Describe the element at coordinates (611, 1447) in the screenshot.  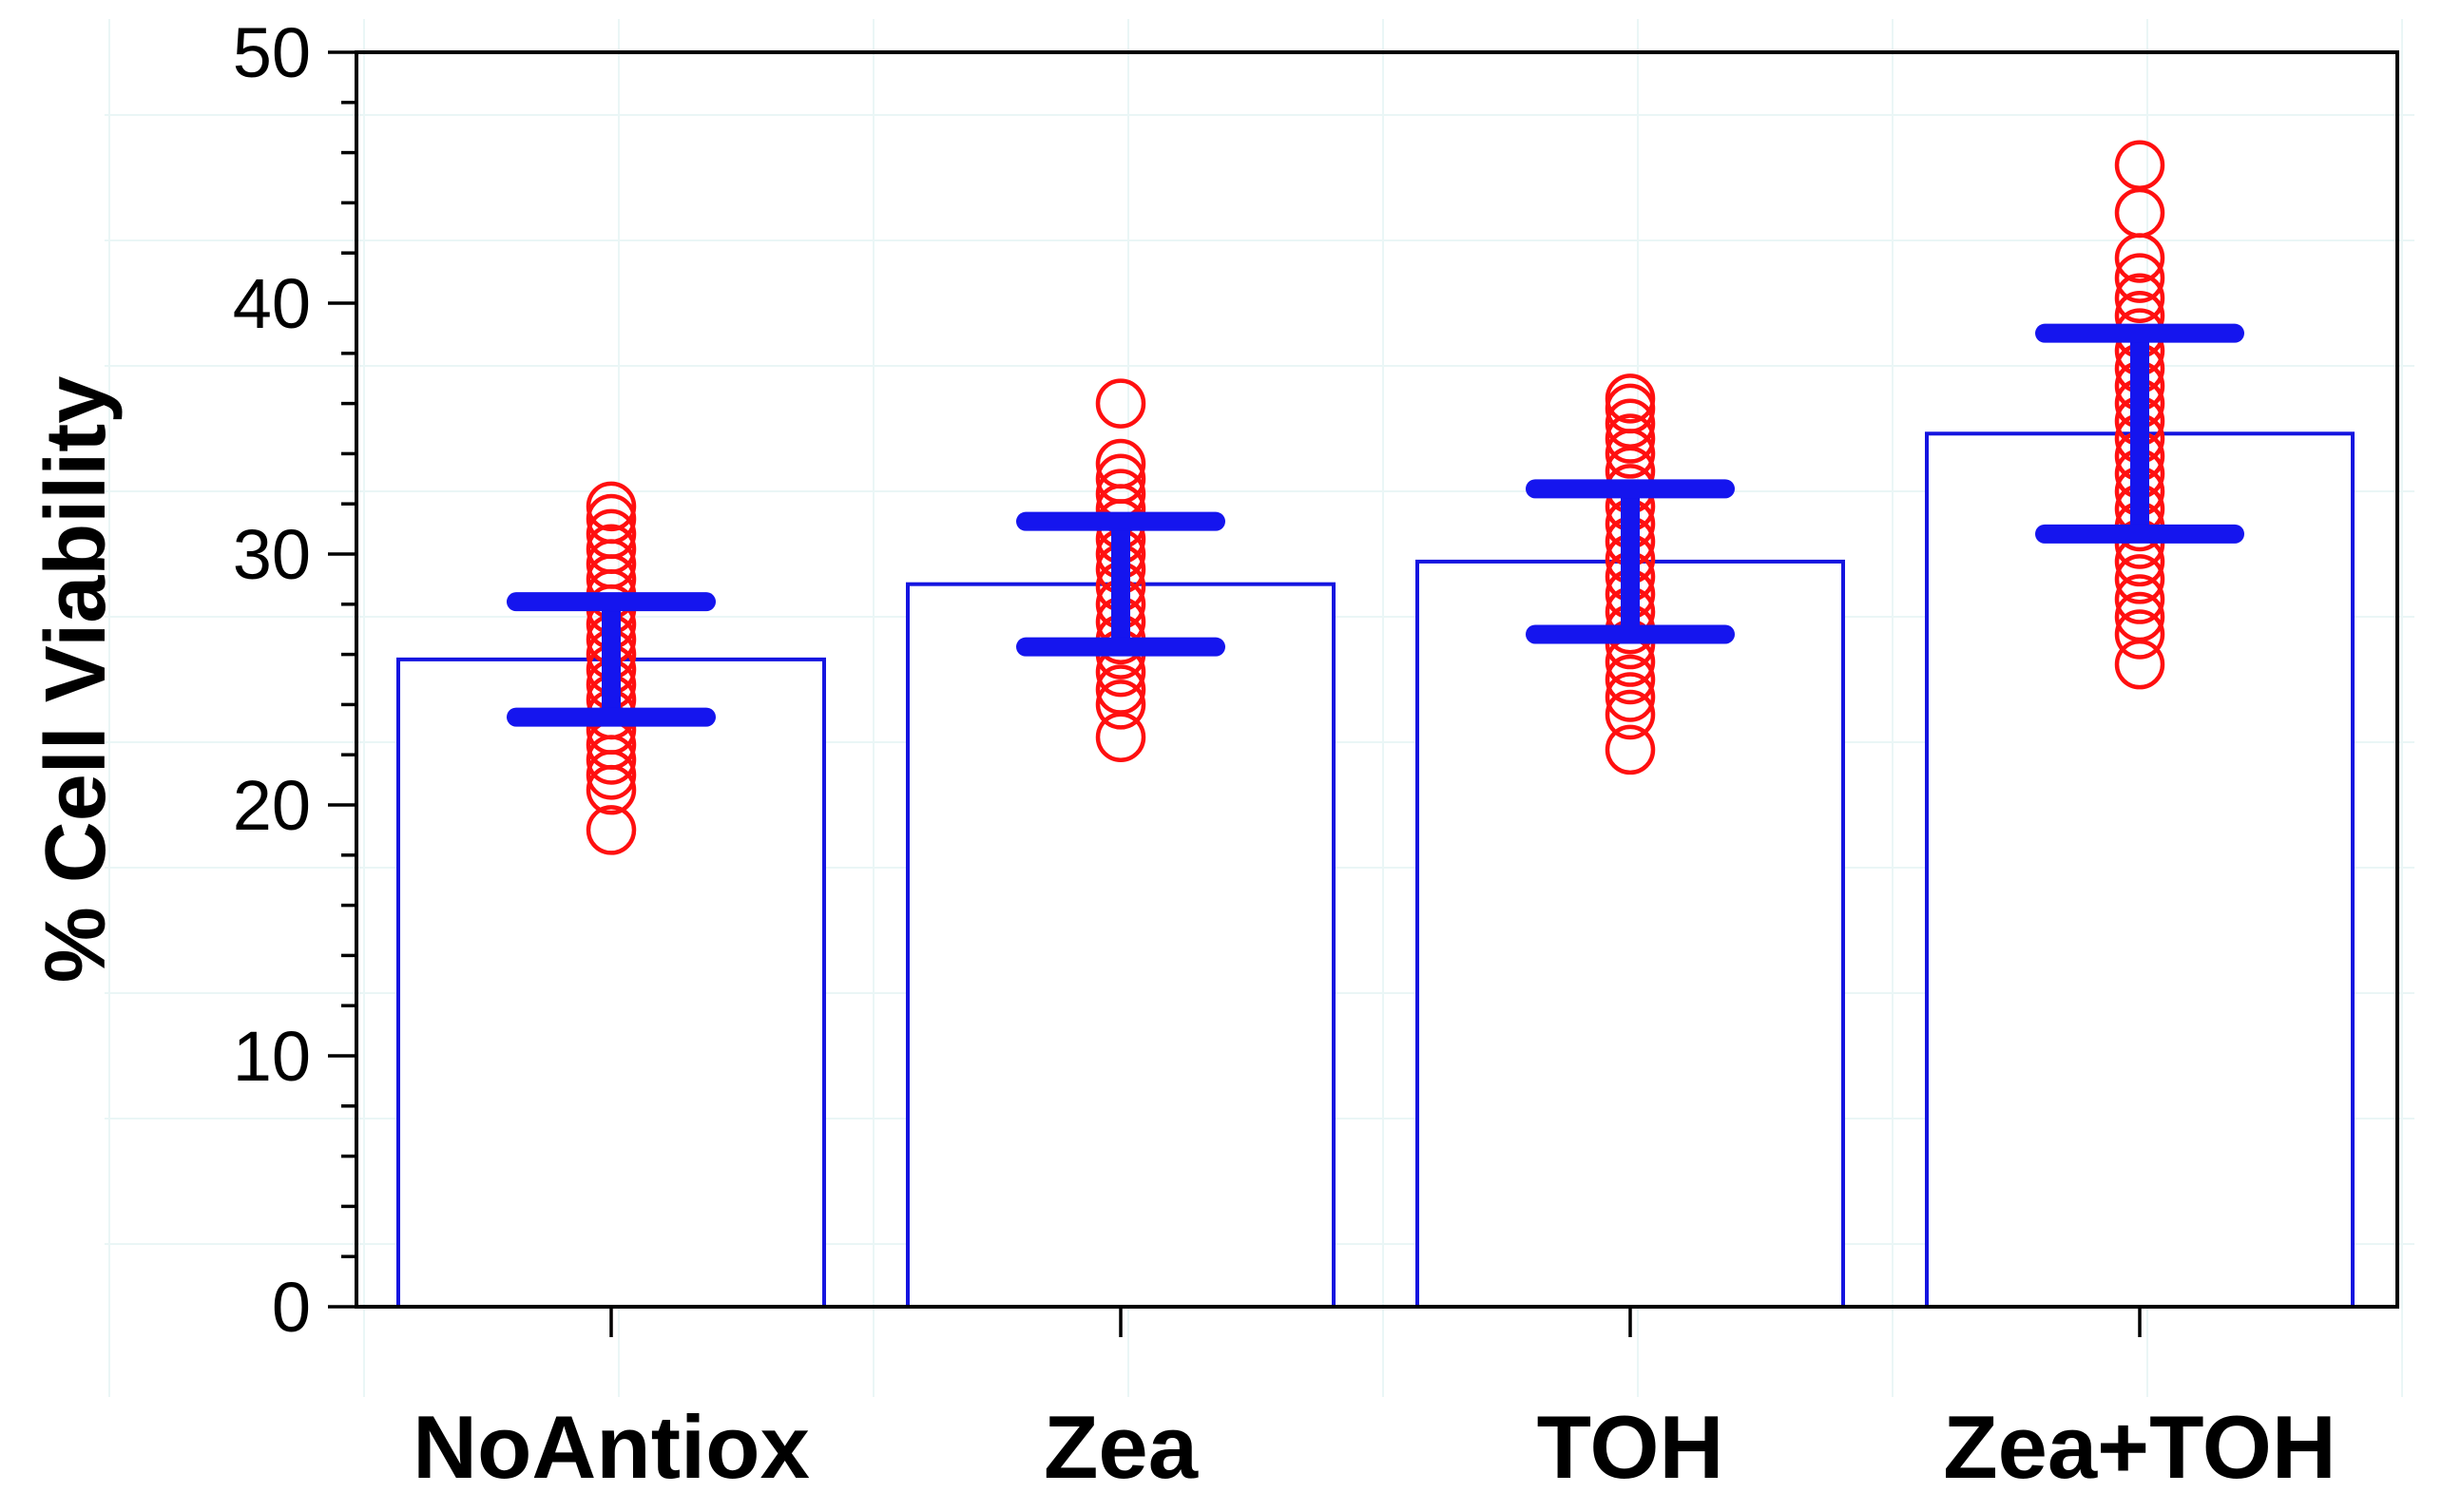
I see `x-tick-label: NoAntiox` at that location.